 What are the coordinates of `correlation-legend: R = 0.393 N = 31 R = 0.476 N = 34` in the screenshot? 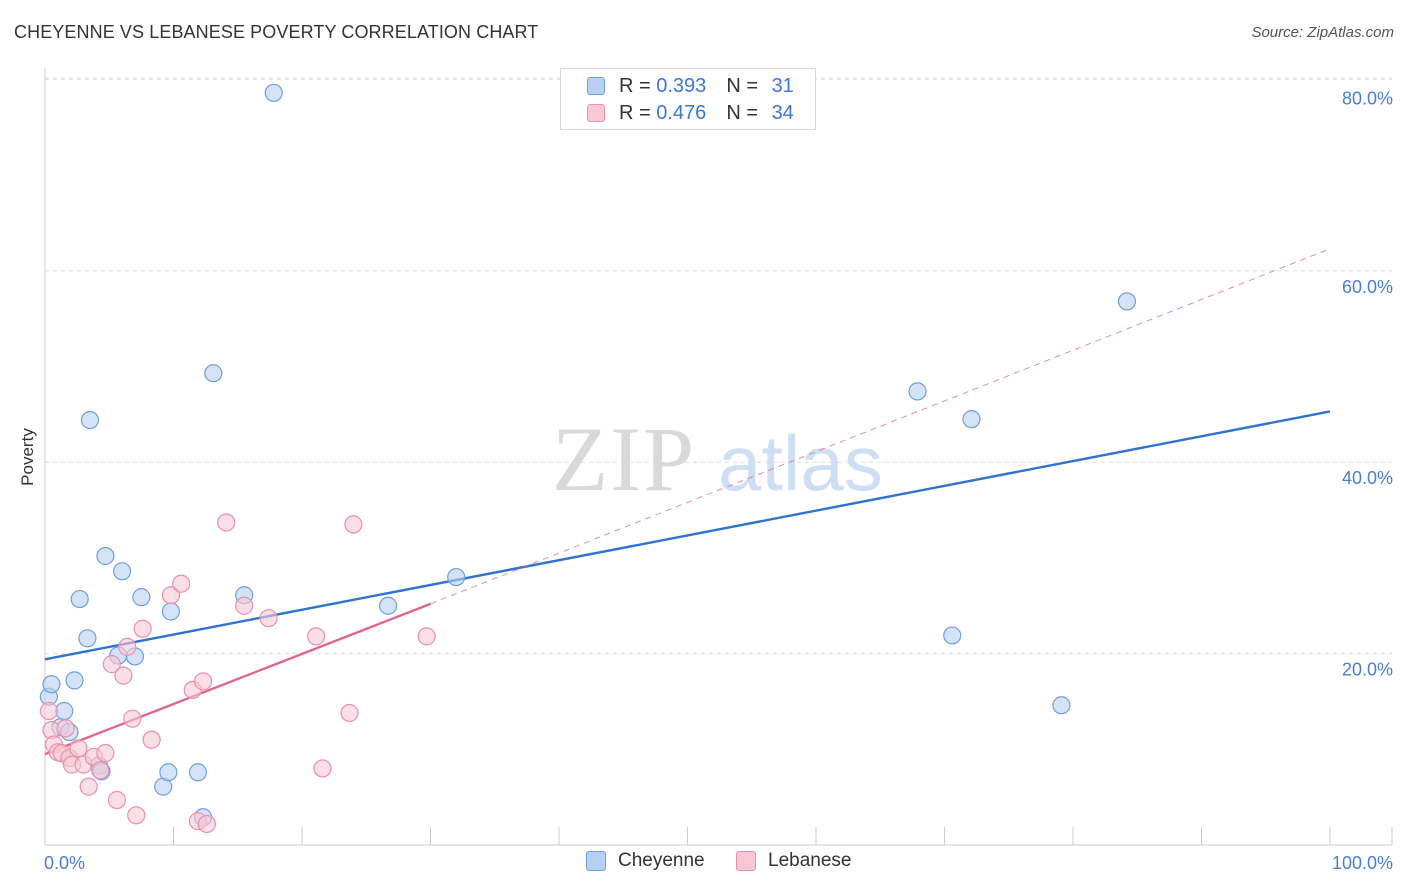 It's located at (688, 99).